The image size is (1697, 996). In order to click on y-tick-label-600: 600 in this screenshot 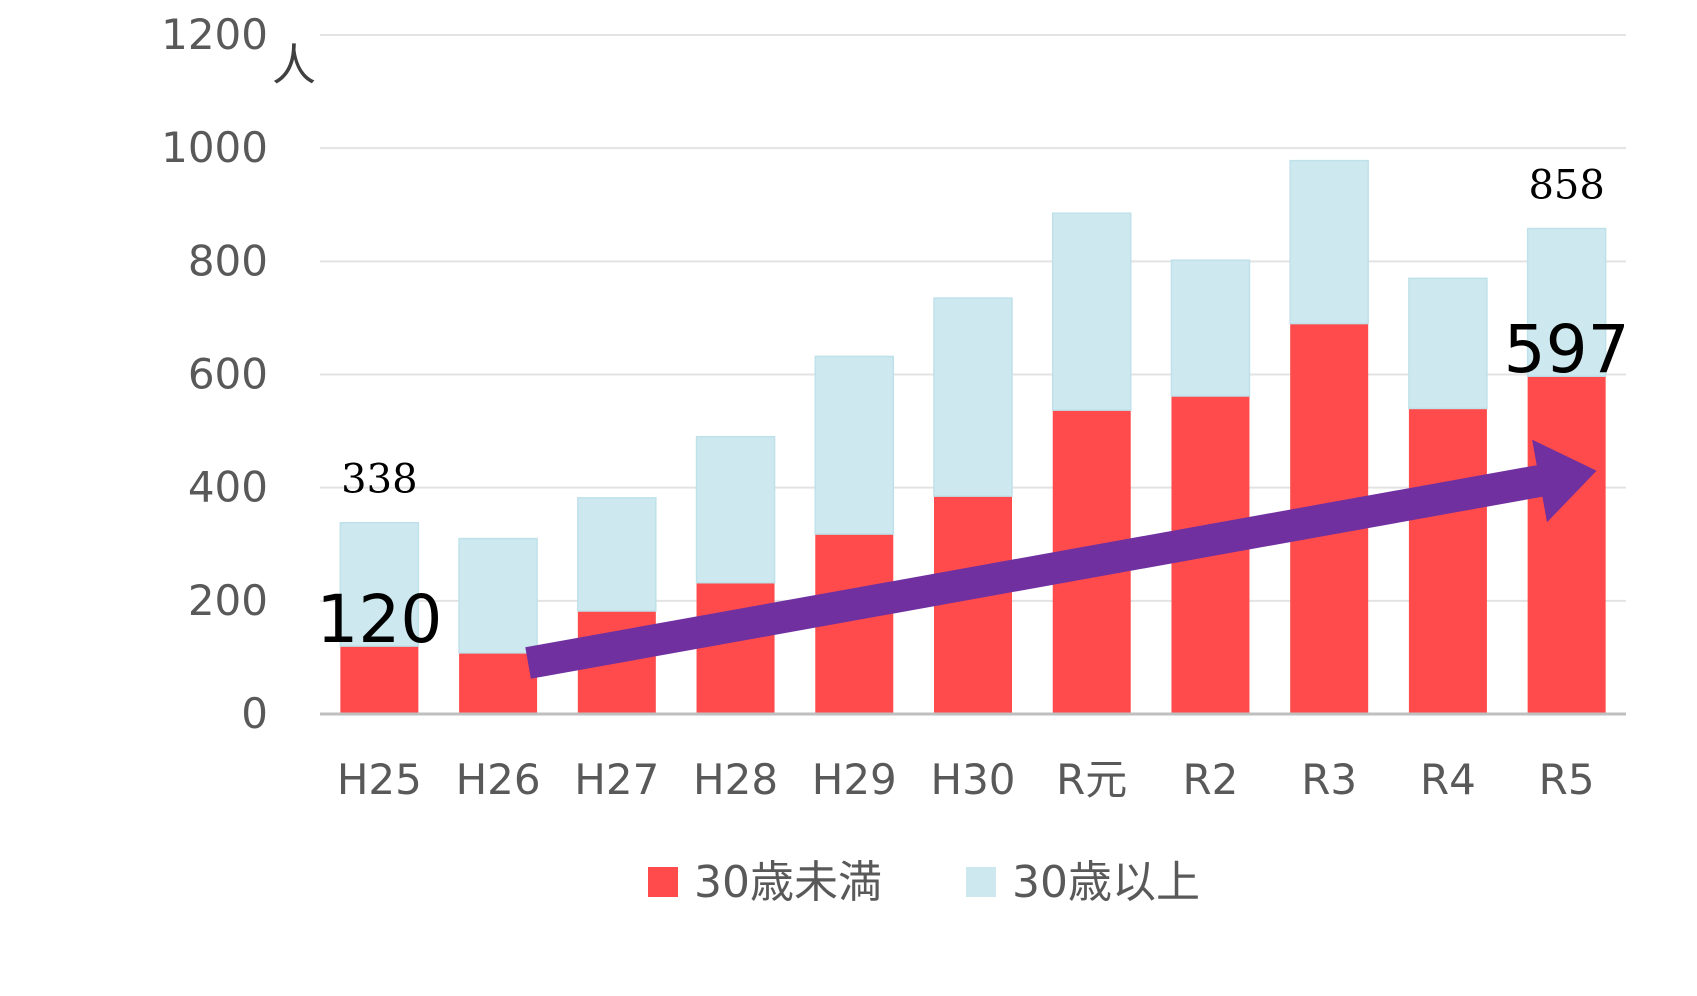, I will do `click(228, 374)`.